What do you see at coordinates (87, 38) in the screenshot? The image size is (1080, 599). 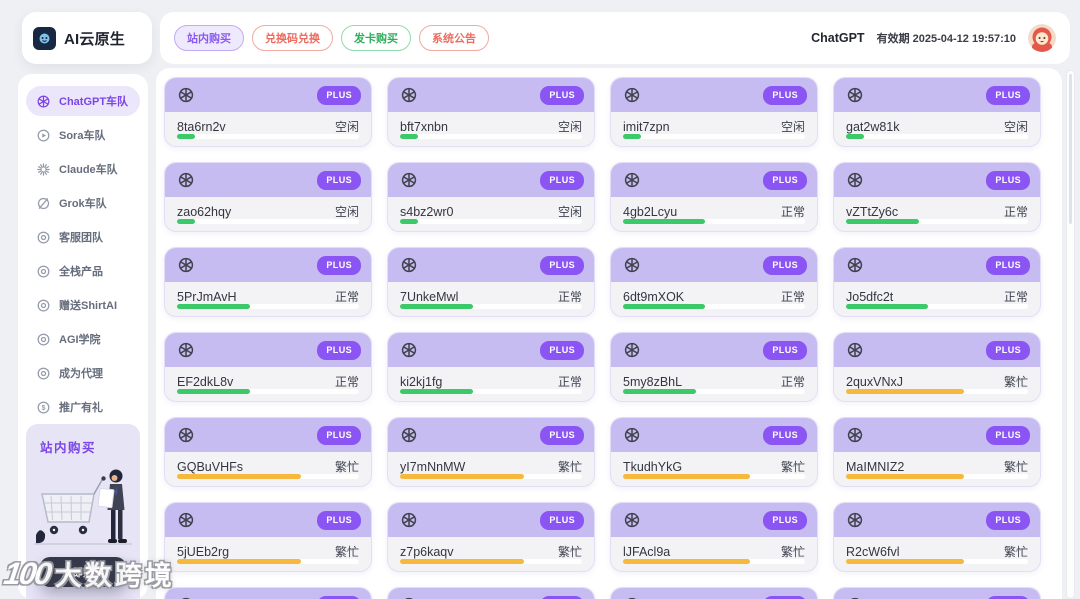 I see `brand-card: AI云原生` at bounding box center [87, 38].